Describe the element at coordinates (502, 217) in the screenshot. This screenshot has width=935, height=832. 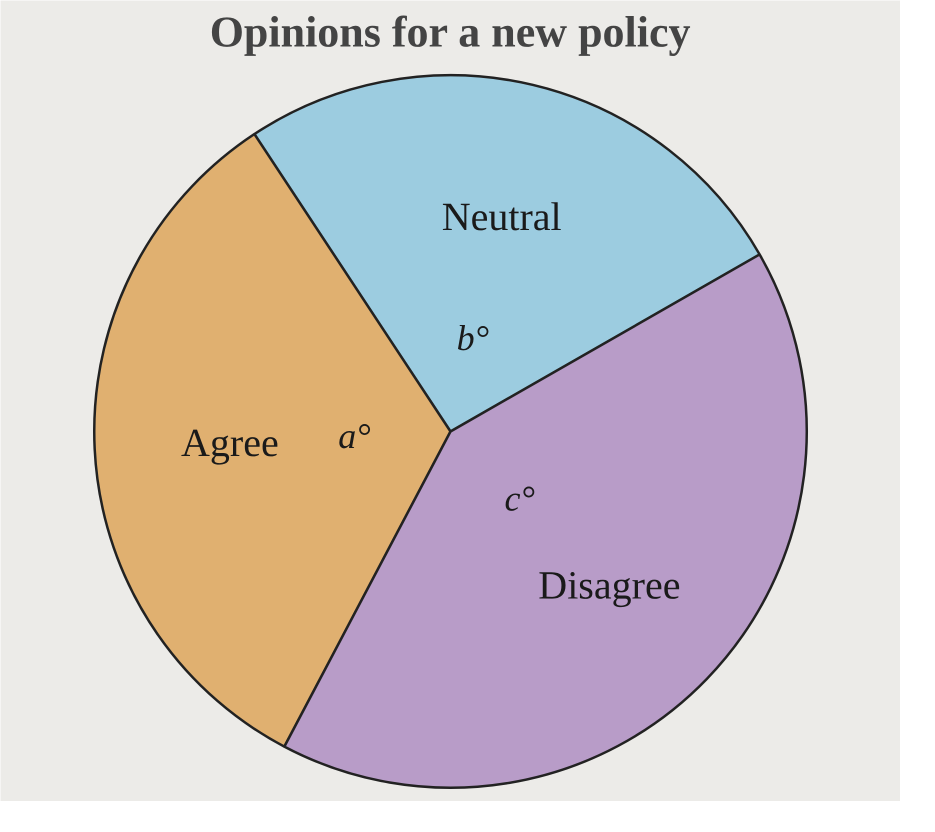
I see `slice-label: Neutral` at that location.